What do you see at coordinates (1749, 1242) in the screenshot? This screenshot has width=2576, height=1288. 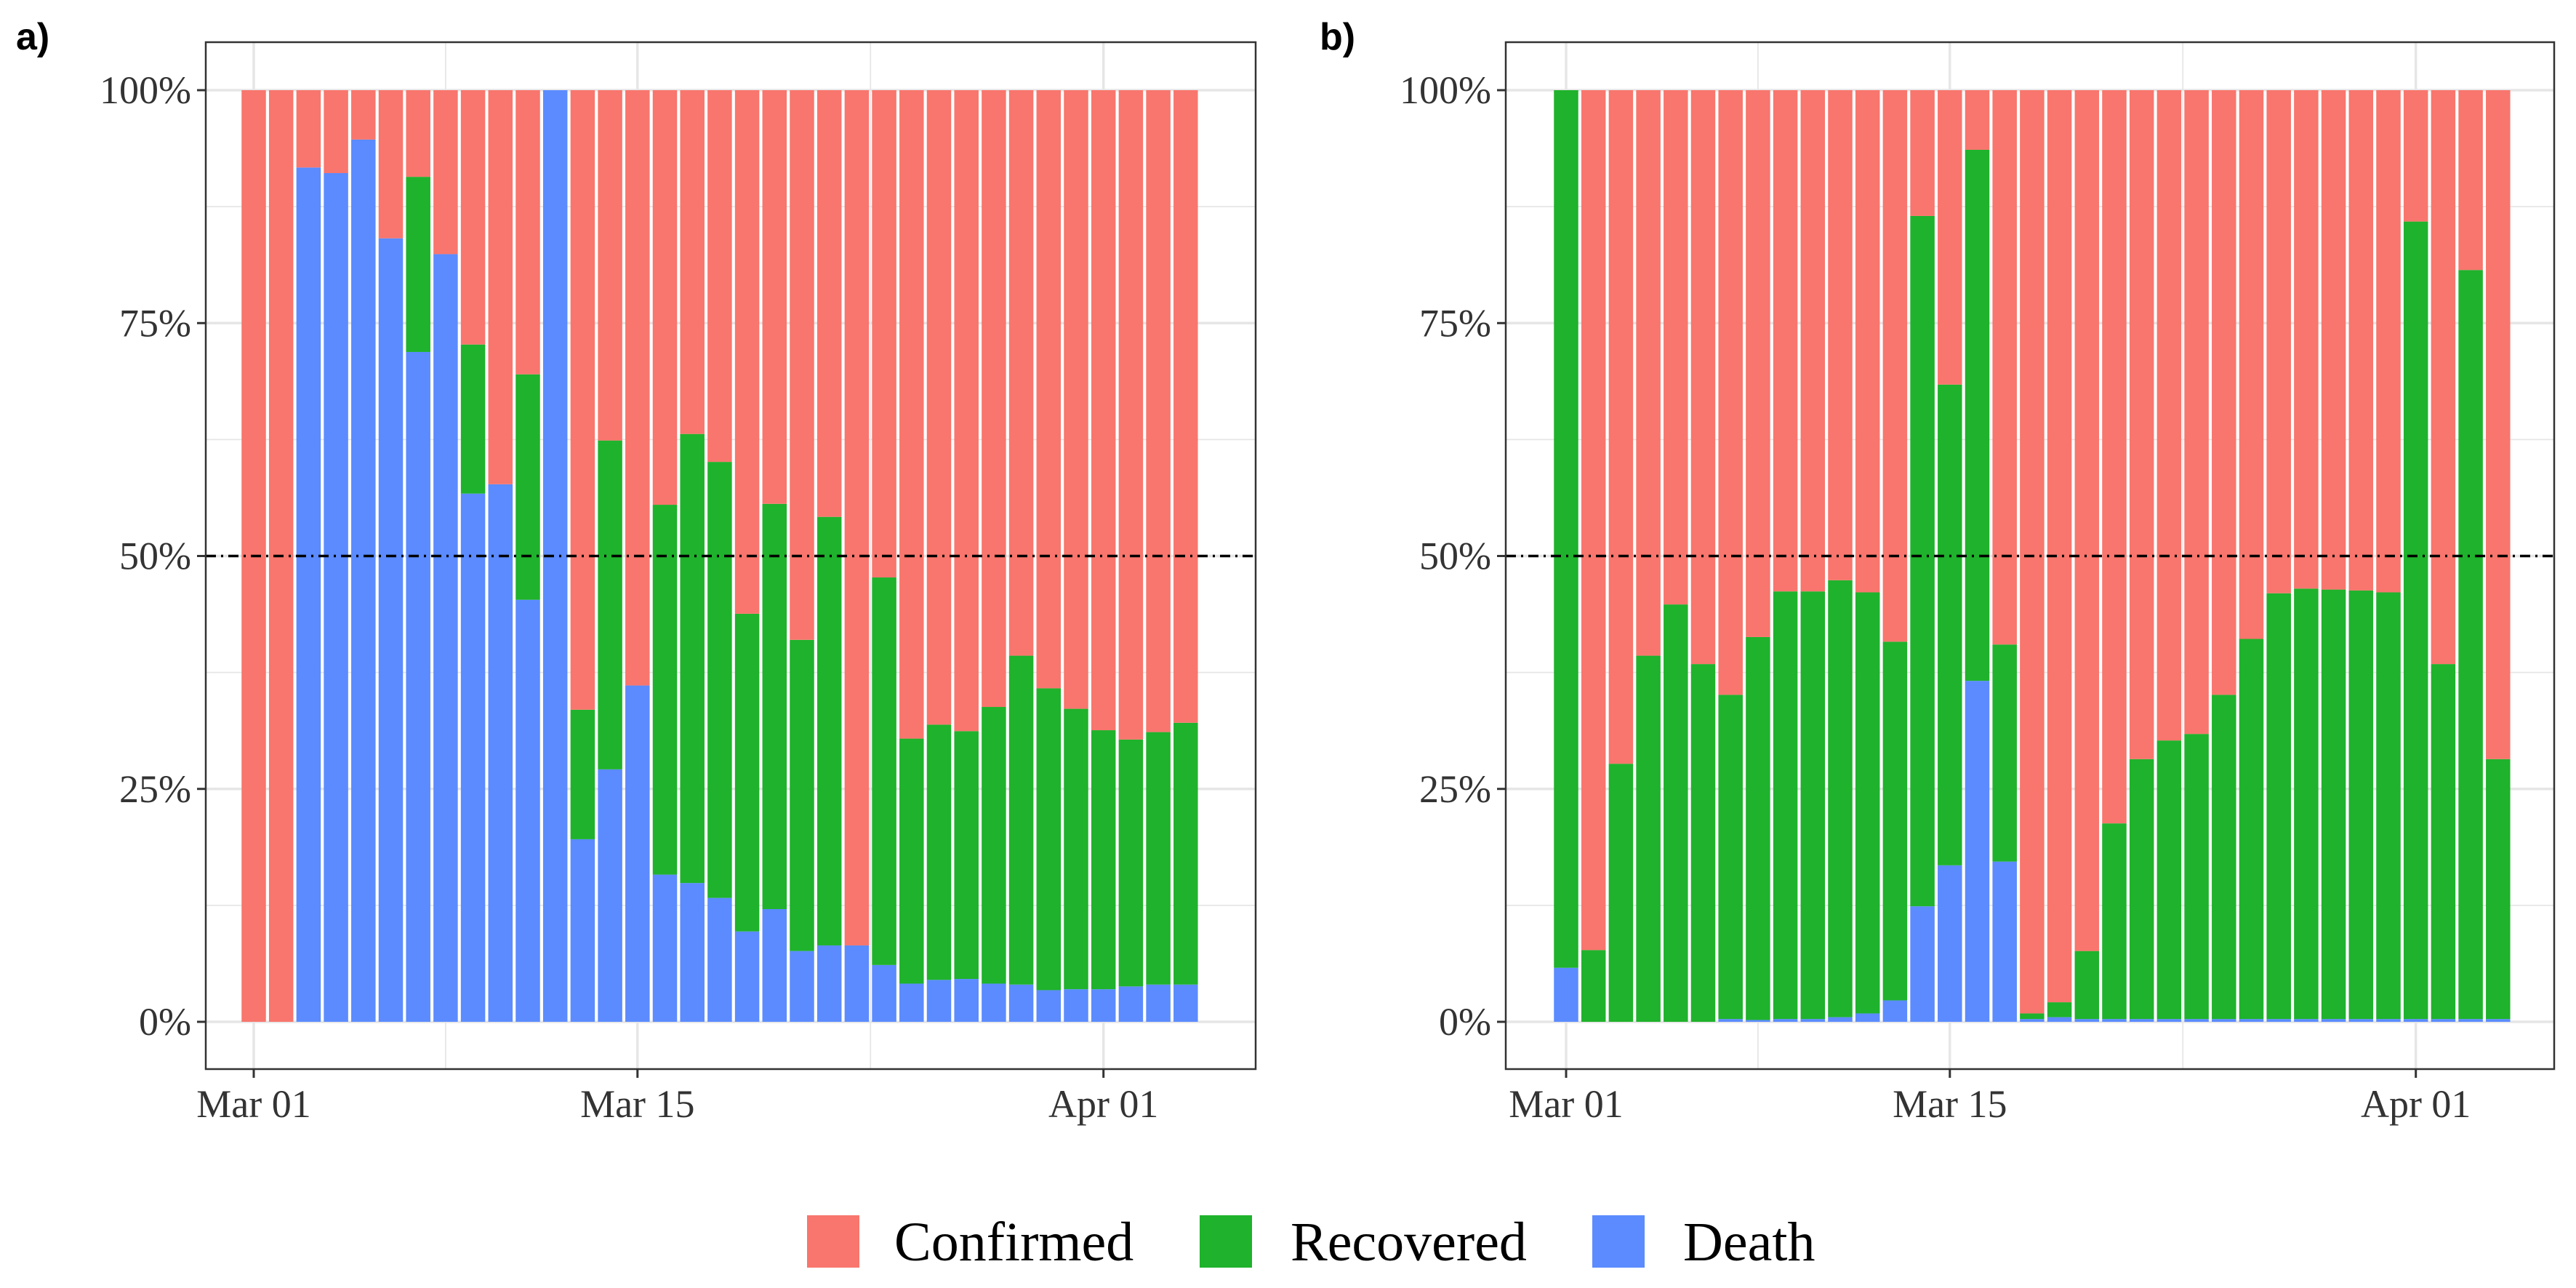 I see `legend-label: Death` at bounding box center [1749, 1242].